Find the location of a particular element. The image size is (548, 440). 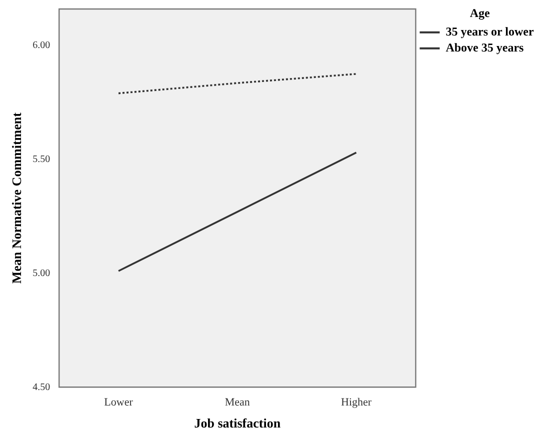

x-tick-label: Higher is located at coordinates (356, 402).